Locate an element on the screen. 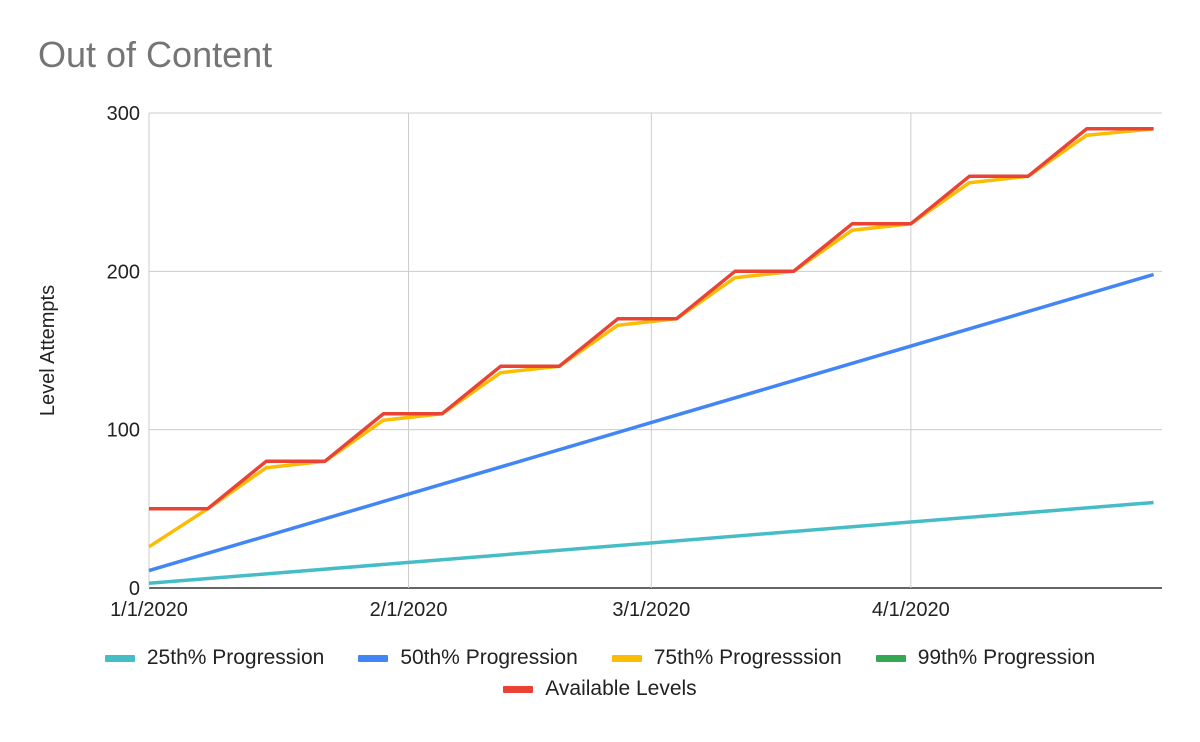 Image resolution: width=1200 pixels, height=742 pixels. x-tick-label: 3/1/2020 is located at coordinates (651, 610).